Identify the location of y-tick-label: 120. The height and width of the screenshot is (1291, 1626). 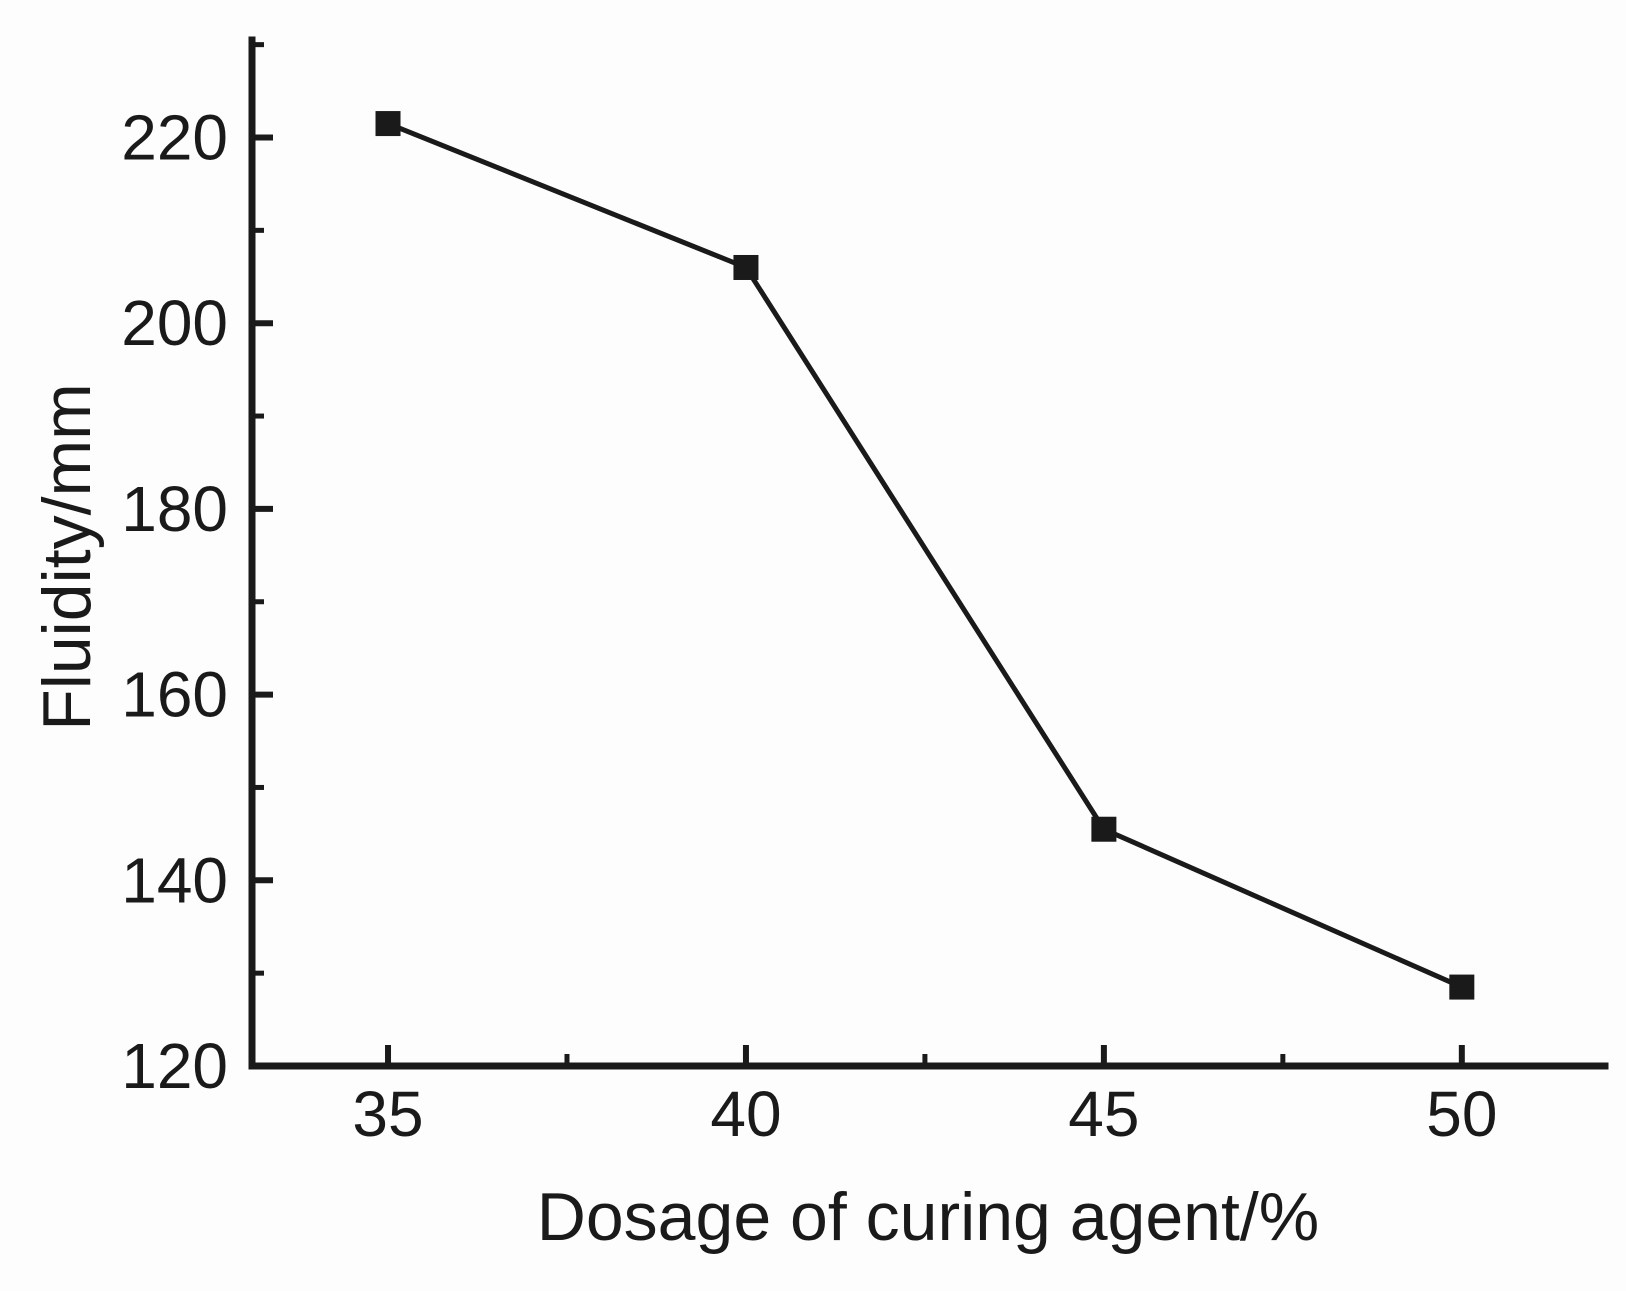
(174, 1066).